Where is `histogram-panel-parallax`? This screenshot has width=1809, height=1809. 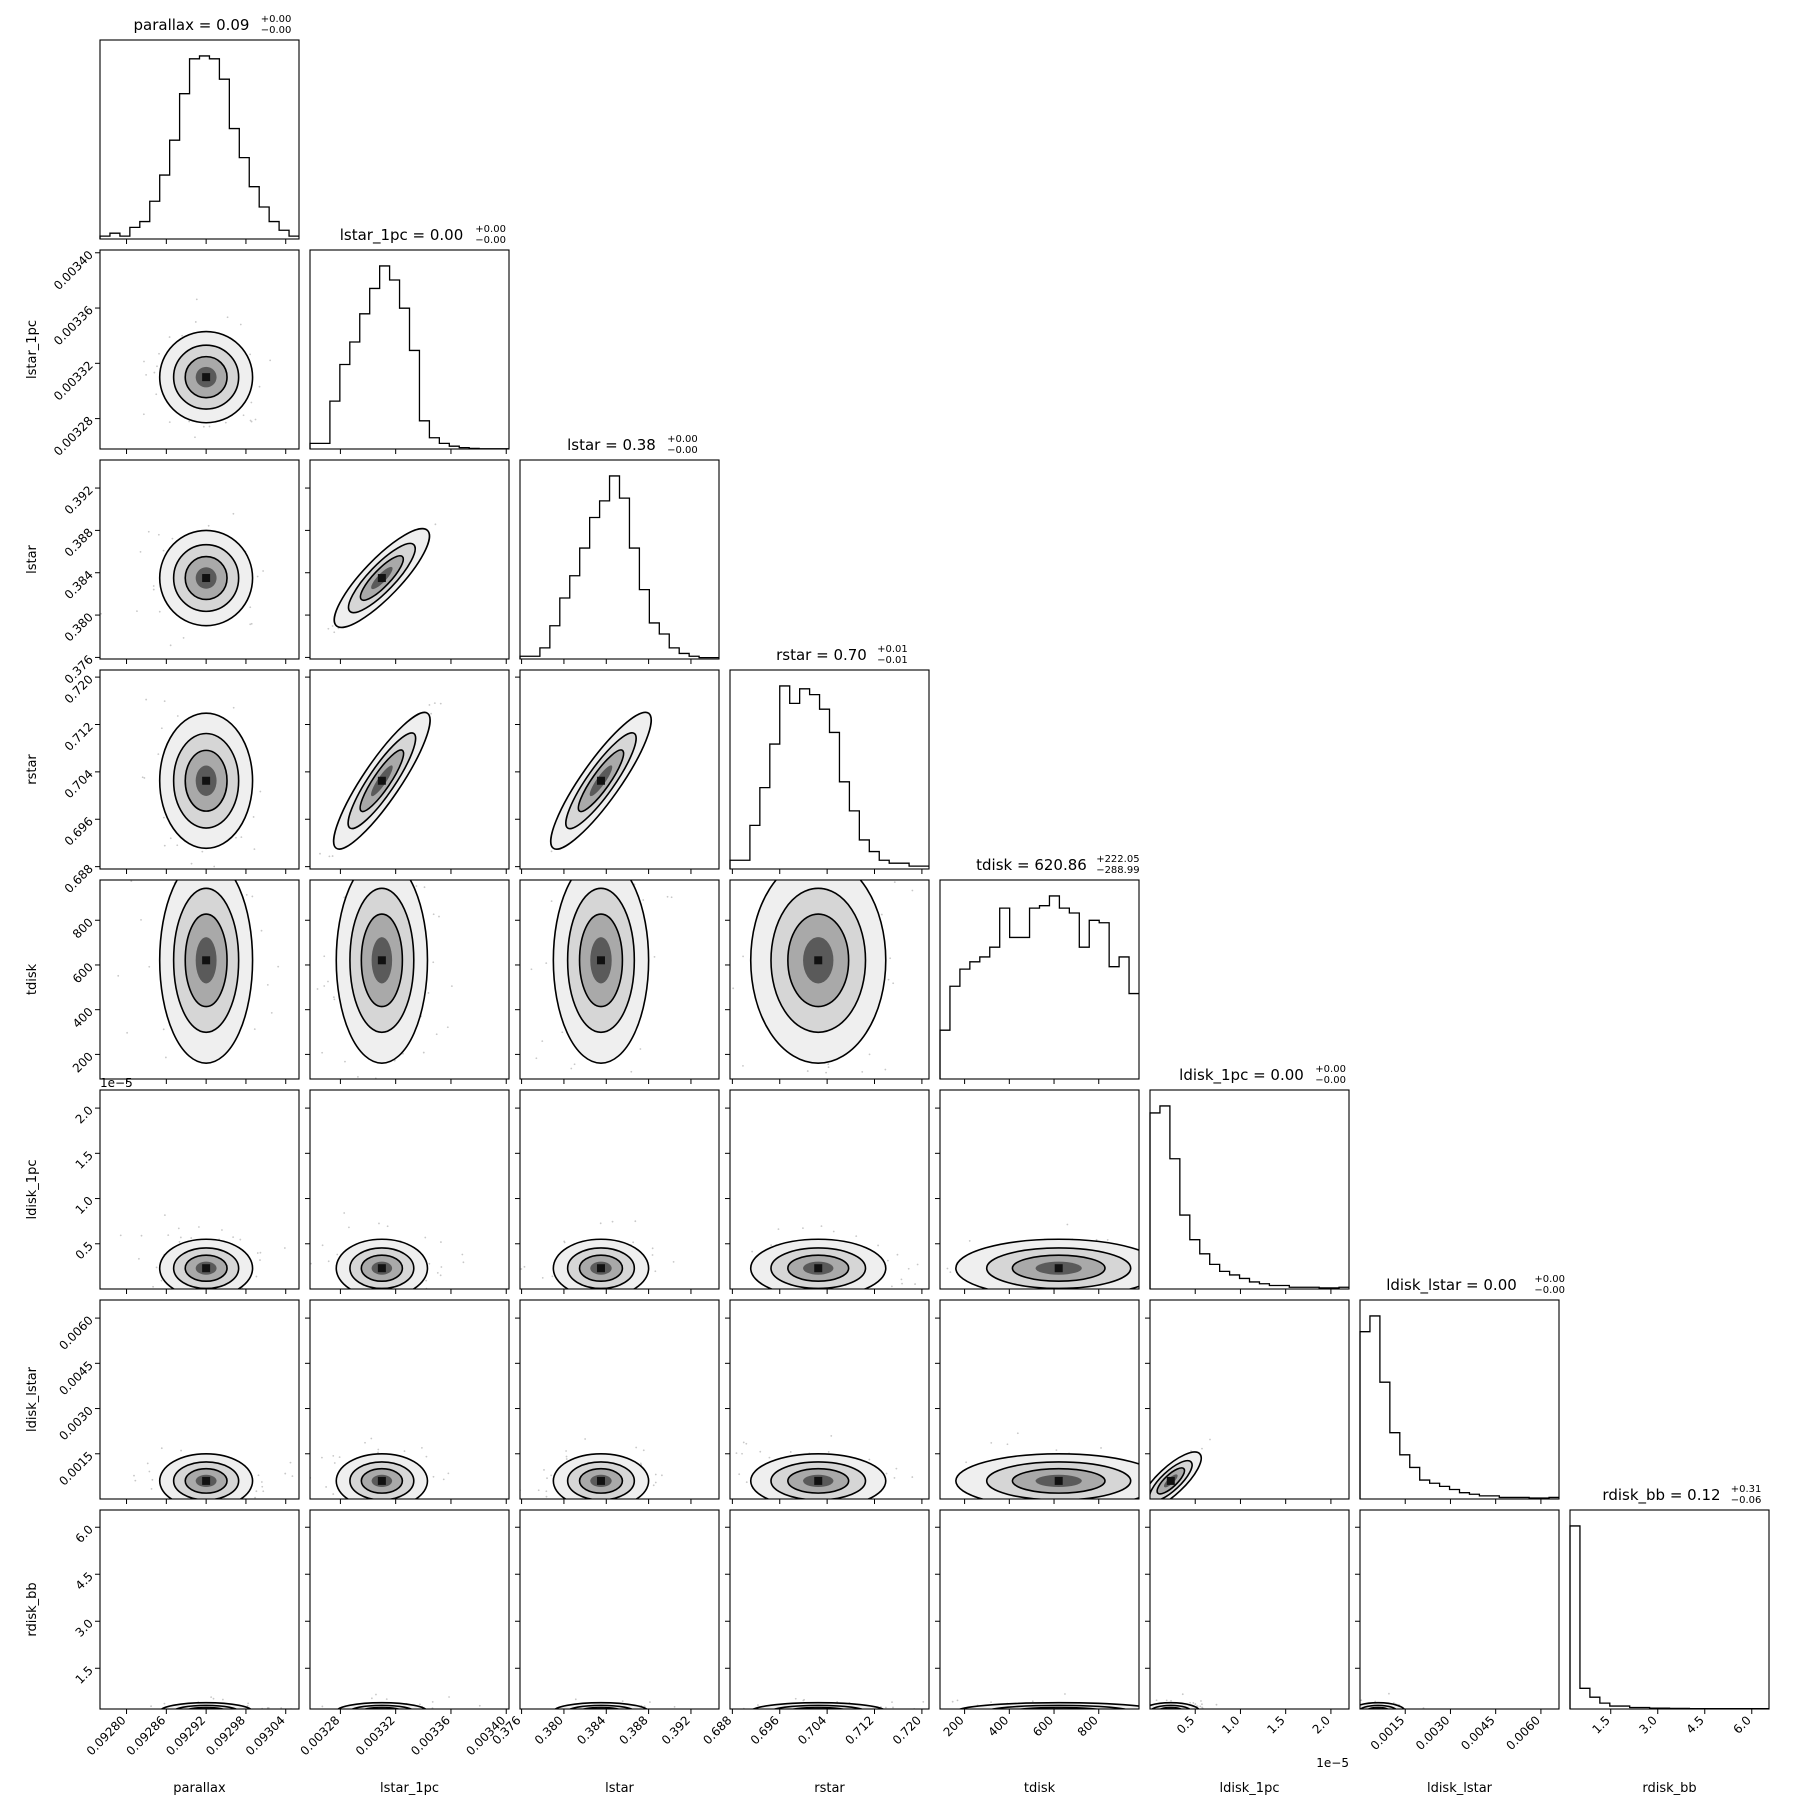
histogram-panel-parallax is located at coordinates (199, 141).